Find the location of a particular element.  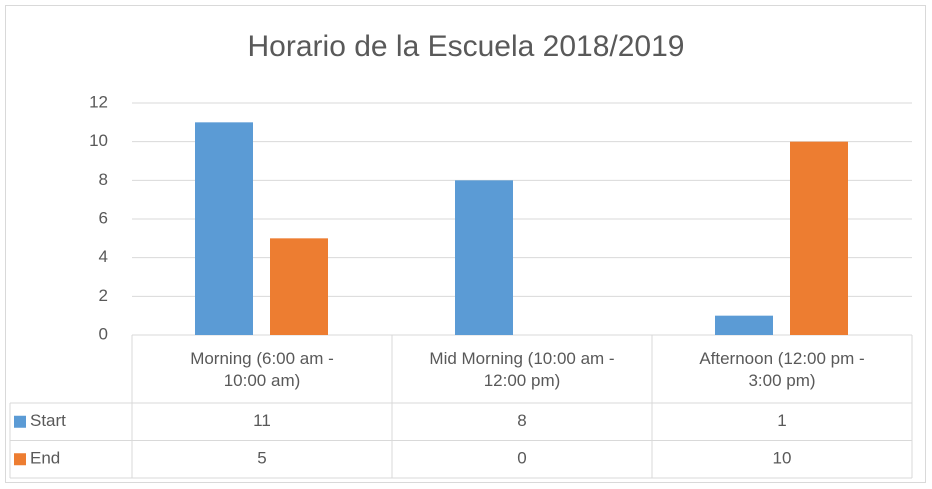

y-tick-label: 12 is located at coordinates (98, 101).